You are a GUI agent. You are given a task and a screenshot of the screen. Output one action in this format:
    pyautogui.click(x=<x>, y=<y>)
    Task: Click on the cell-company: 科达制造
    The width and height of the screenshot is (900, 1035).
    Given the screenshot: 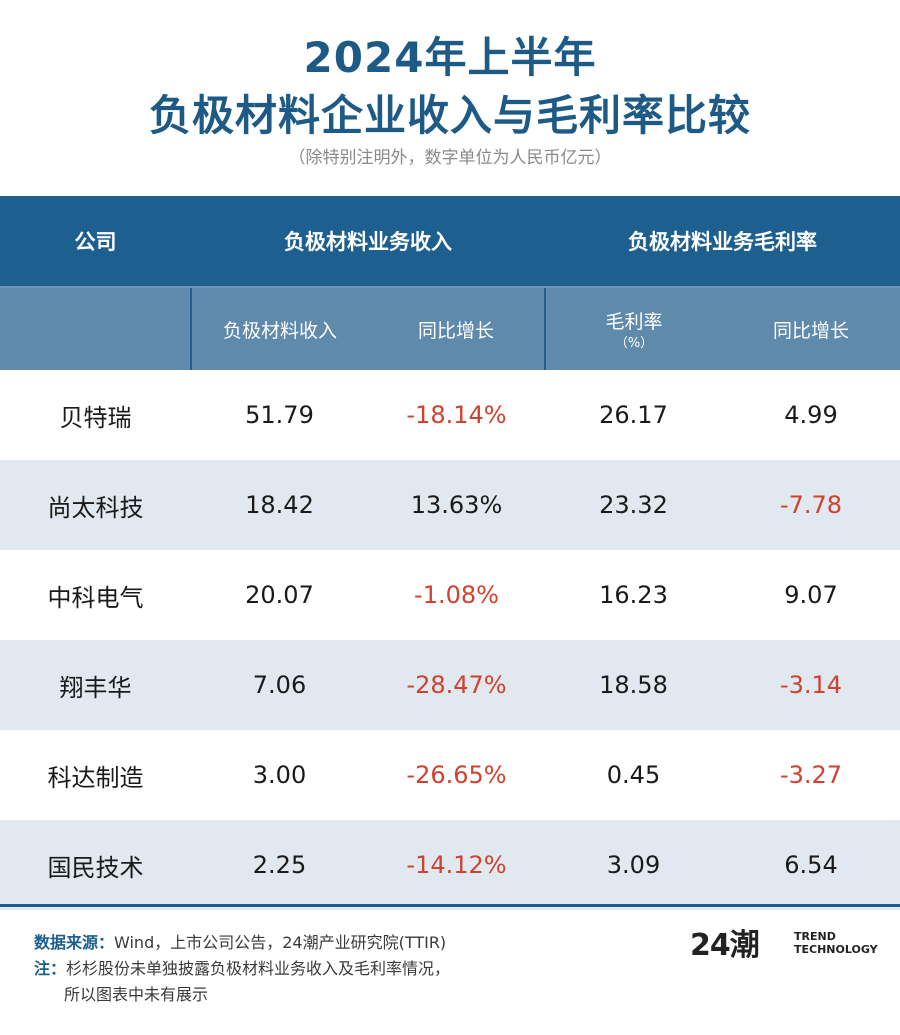 What is the action you would take?
    pyautogui.click(x=95, y=777)
    